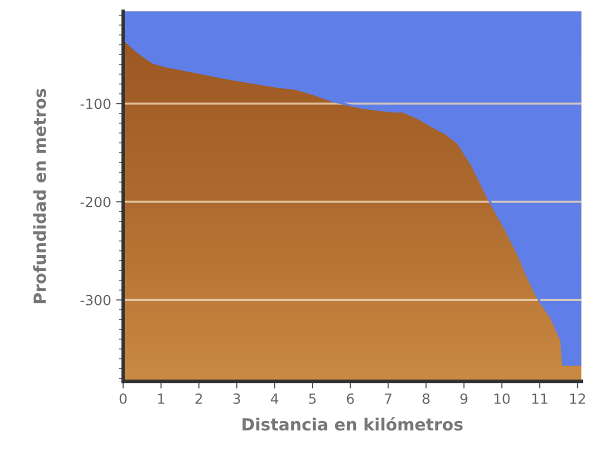 The image size is (595, 454). What do you see at coordinates (426, 398) in the screenshot?
I see `x-tick-label: 8` at bounding box center [426, 398].